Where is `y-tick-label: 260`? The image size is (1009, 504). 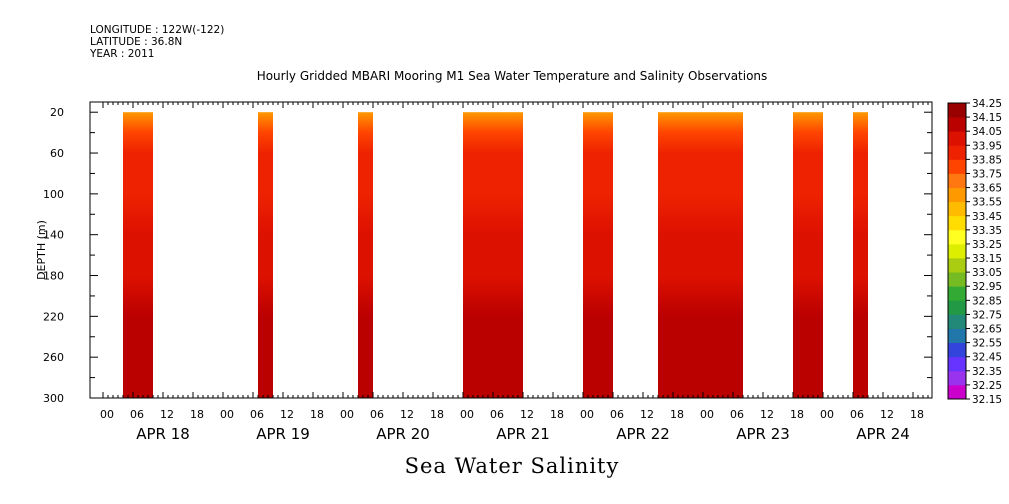
y-tick-label: 260 is located at coordinates (53, 357).